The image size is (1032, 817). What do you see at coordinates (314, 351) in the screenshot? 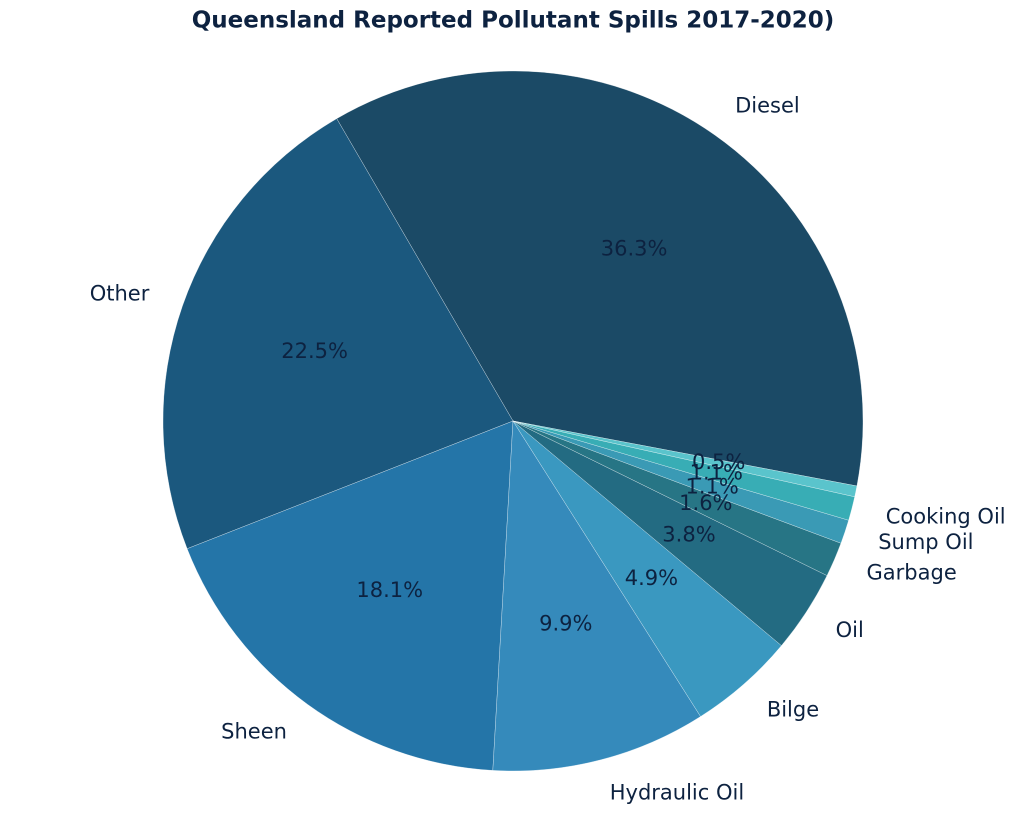
I see `value-label: 22.5%` at bounding box center [314, 351].